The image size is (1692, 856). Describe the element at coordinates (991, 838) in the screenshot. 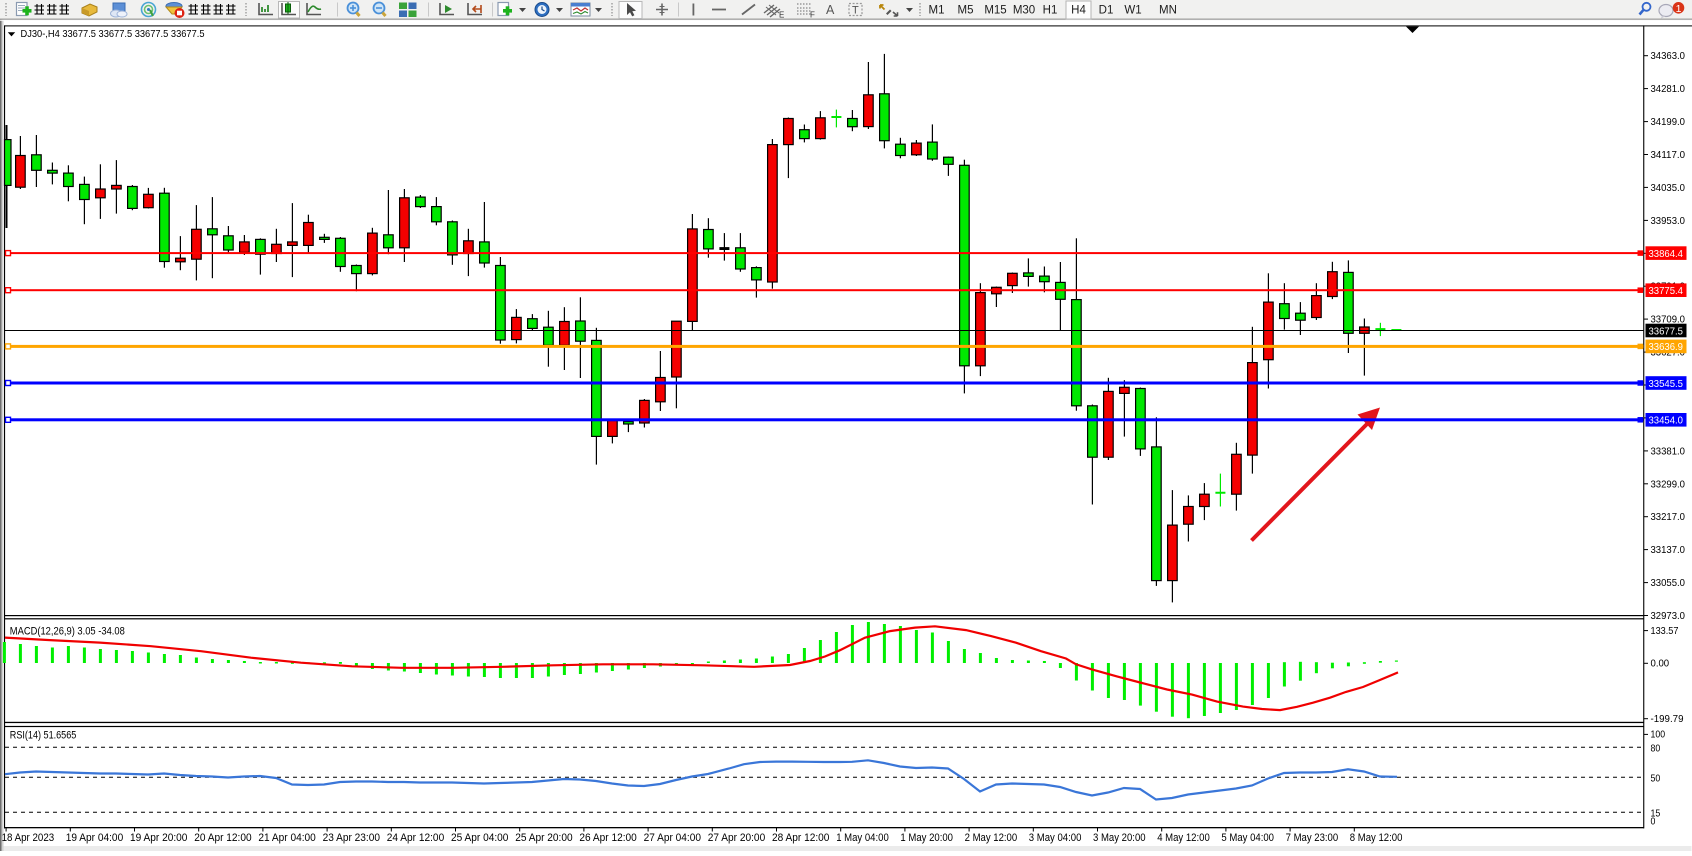

I see `svg-text: 2 May 12:00` at that location.